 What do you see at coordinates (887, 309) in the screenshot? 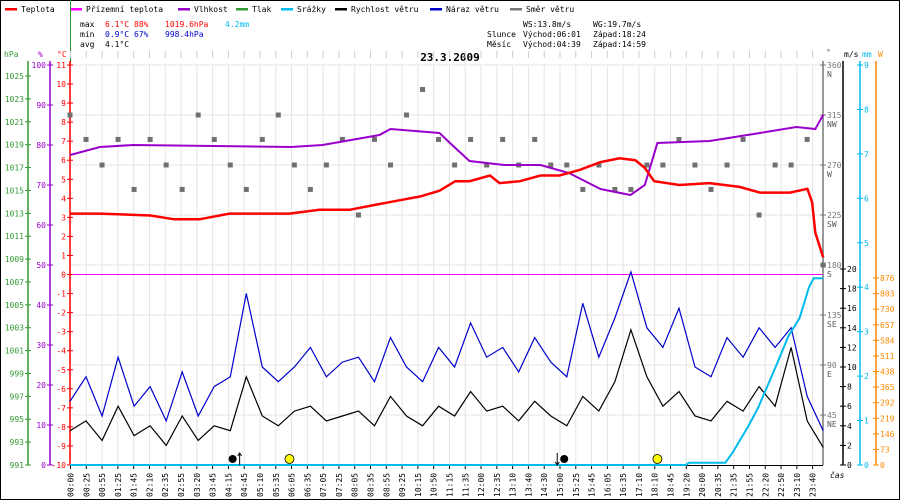
I see `solar-tick-label: 730` at bounding box center [887, 309].